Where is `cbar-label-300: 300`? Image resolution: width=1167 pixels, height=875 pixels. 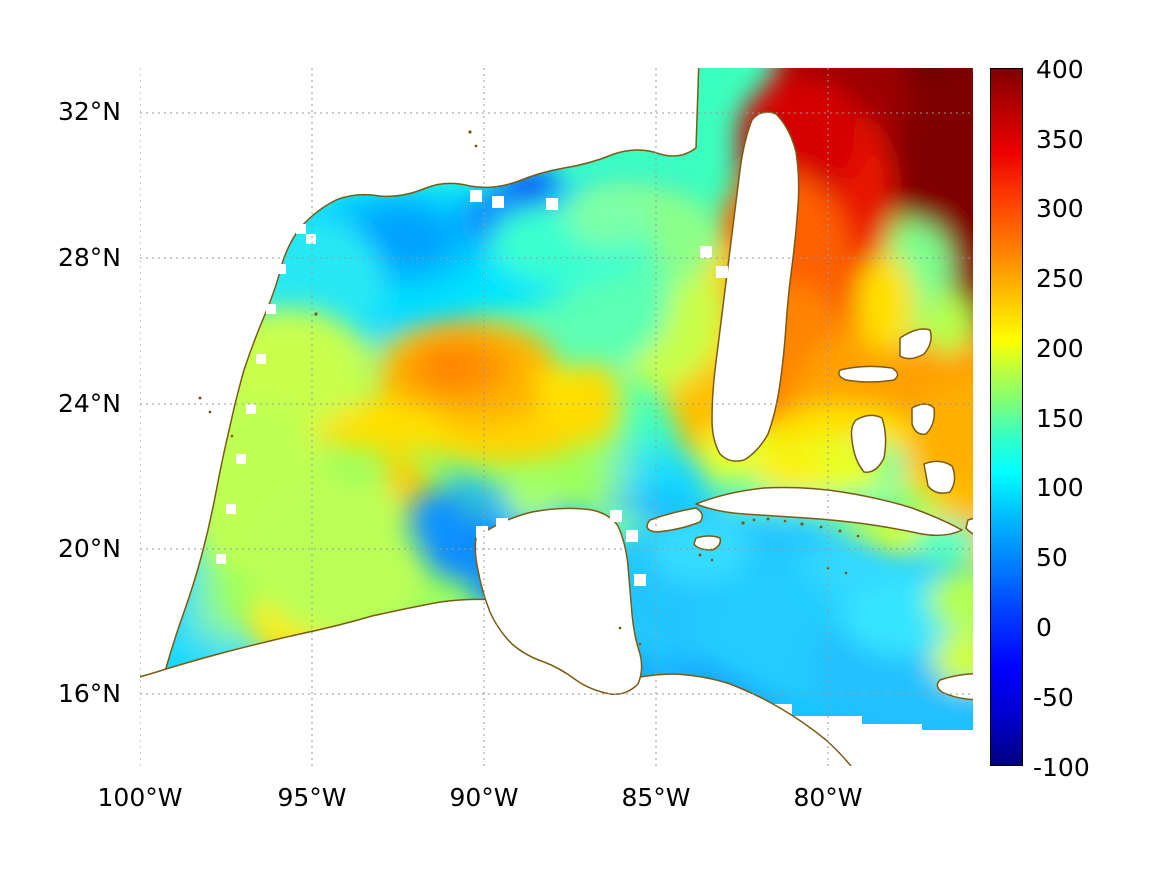 cbar-label-300: 300 is located at coordinates (1060, 208).